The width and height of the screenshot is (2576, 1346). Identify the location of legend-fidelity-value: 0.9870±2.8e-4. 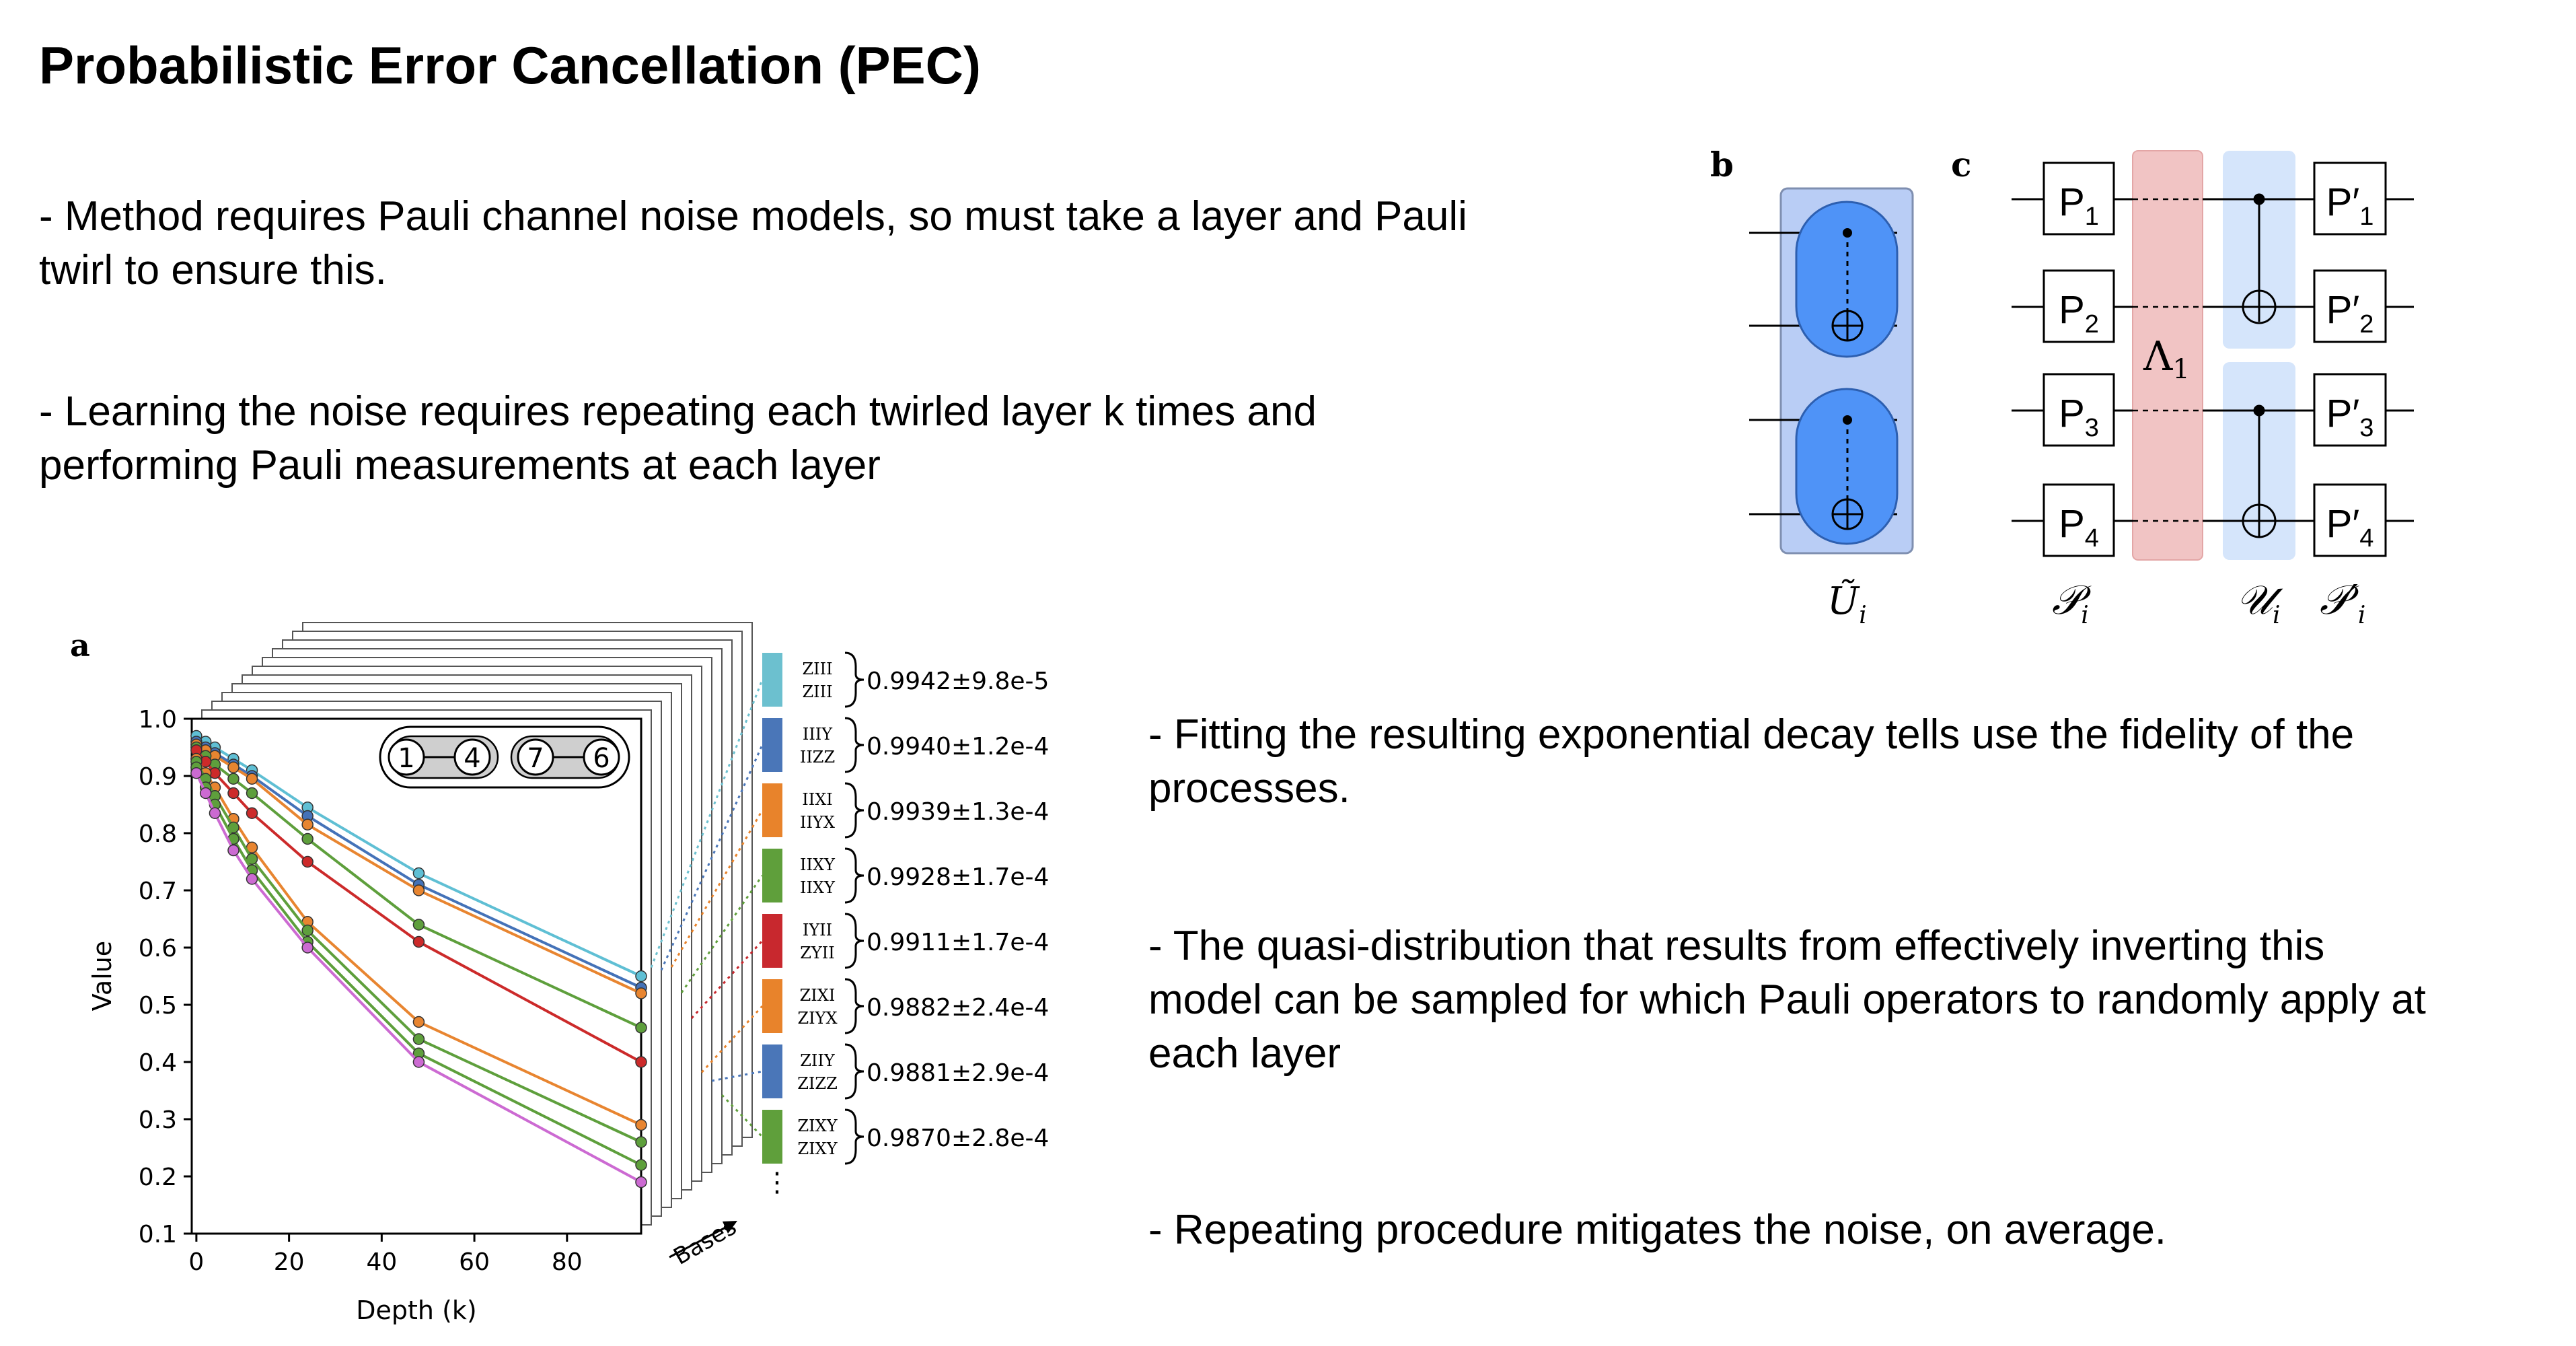
(958, 1139).